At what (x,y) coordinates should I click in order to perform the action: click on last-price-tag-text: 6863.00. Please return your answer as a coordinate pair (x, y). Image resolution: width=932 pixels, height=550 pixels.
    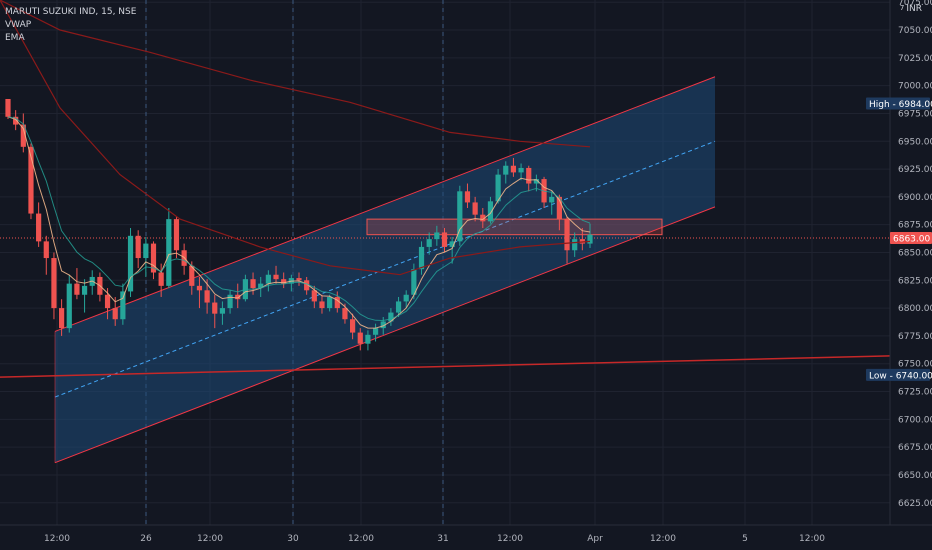
    Looking at the image, I should click on (911, 240).